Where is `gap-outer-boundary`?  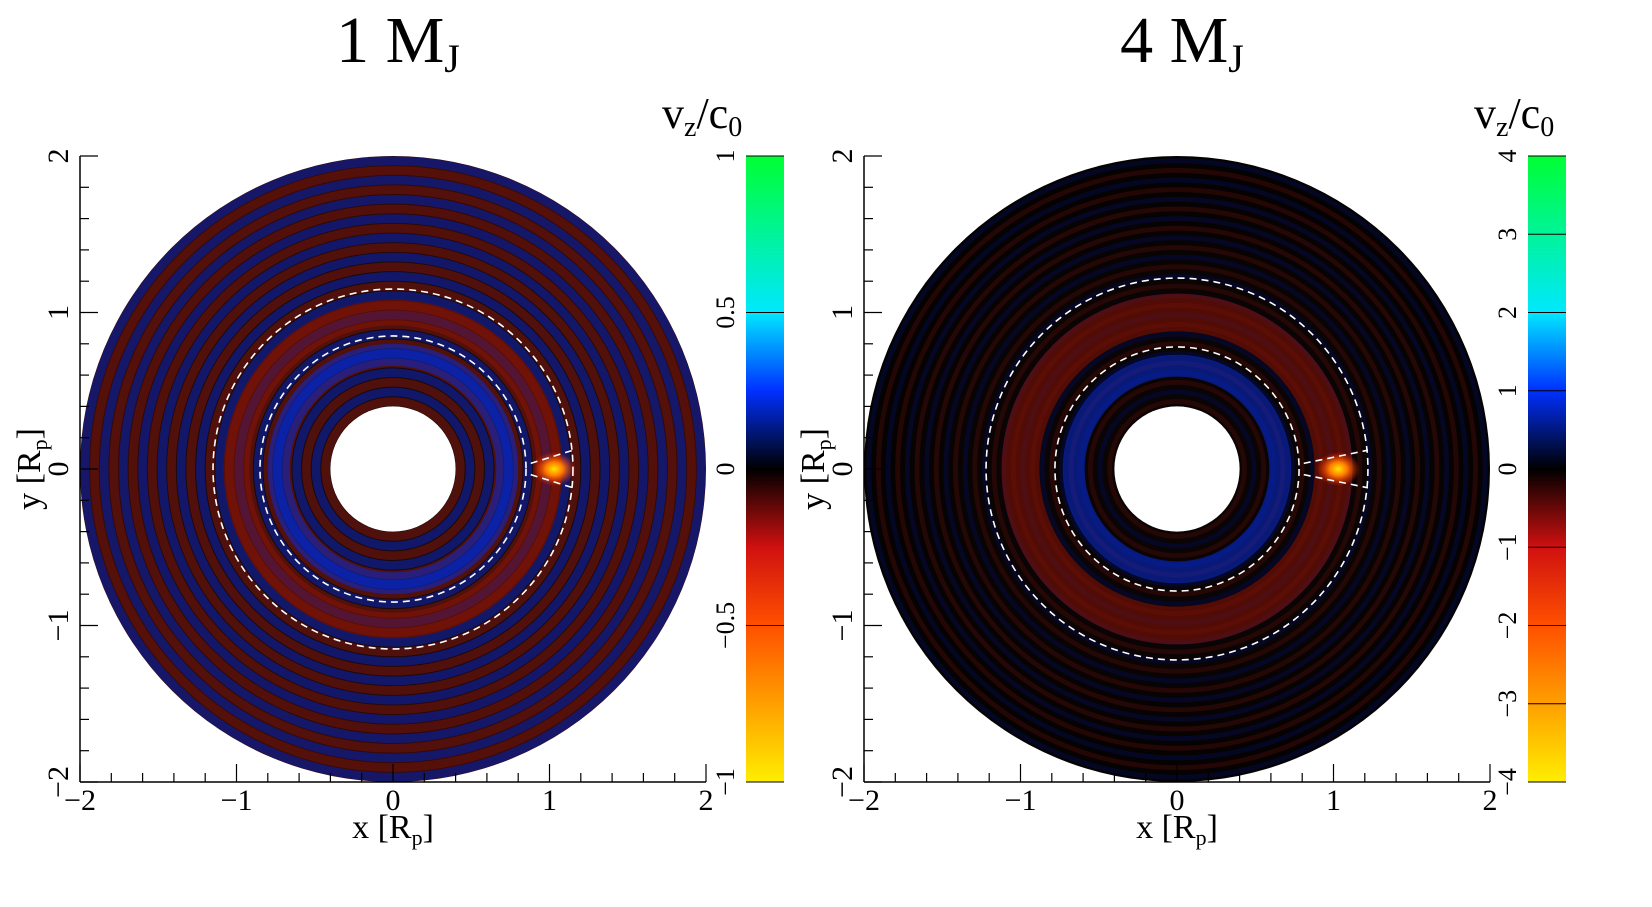 gap-outer-boundary is located at coordinates (1177, 469).